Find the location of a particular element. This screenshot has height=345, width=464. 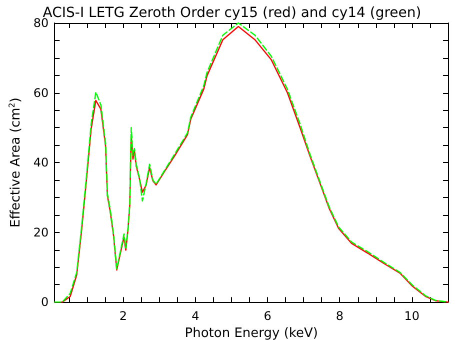

y-tick-label: 80 is located at coordinates (41, 23).